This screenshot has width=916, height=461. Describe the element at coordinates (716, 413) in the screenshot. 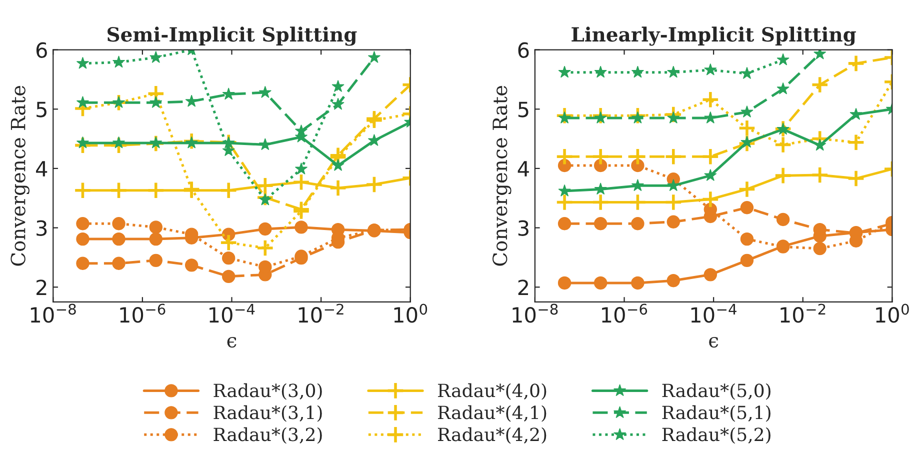

I see `legend-label: Radau*(5,1)` at that location.